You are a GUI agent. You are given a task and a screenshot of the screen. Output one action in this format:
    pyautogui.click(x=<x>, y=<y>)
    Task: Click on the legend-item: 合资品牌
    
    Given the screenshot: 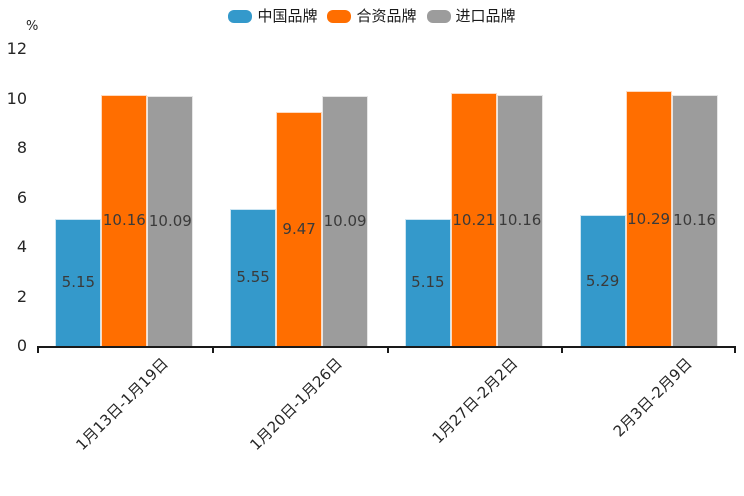 What is the action you would take?
    pyautogui.click(x=372, y=16)
    